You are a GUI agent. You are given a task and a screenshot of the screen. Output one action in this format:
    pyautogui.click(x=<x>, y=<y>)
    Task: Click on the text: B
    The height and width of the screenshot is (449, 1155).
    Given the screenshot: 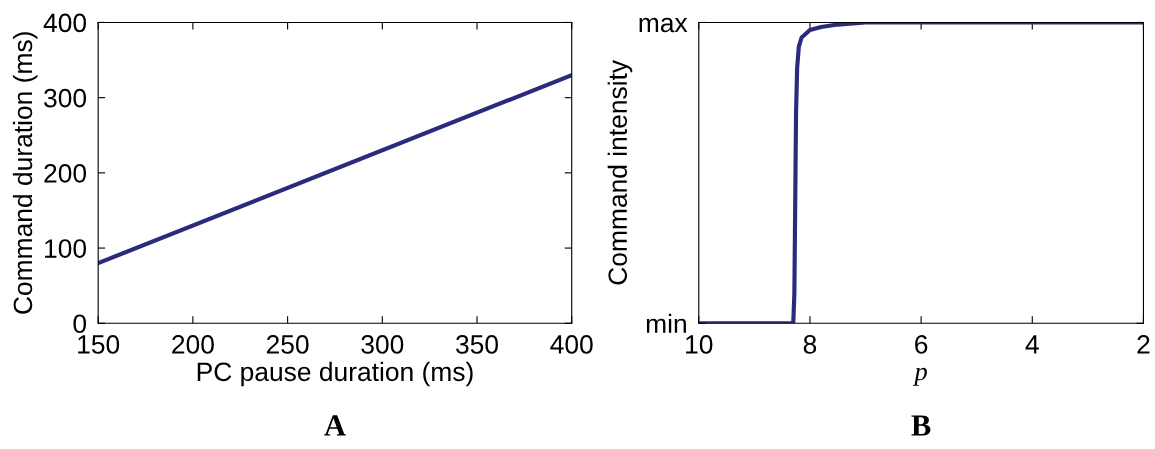 What is the action you would take?
    pyautogui.click(x=921, y=425)
    